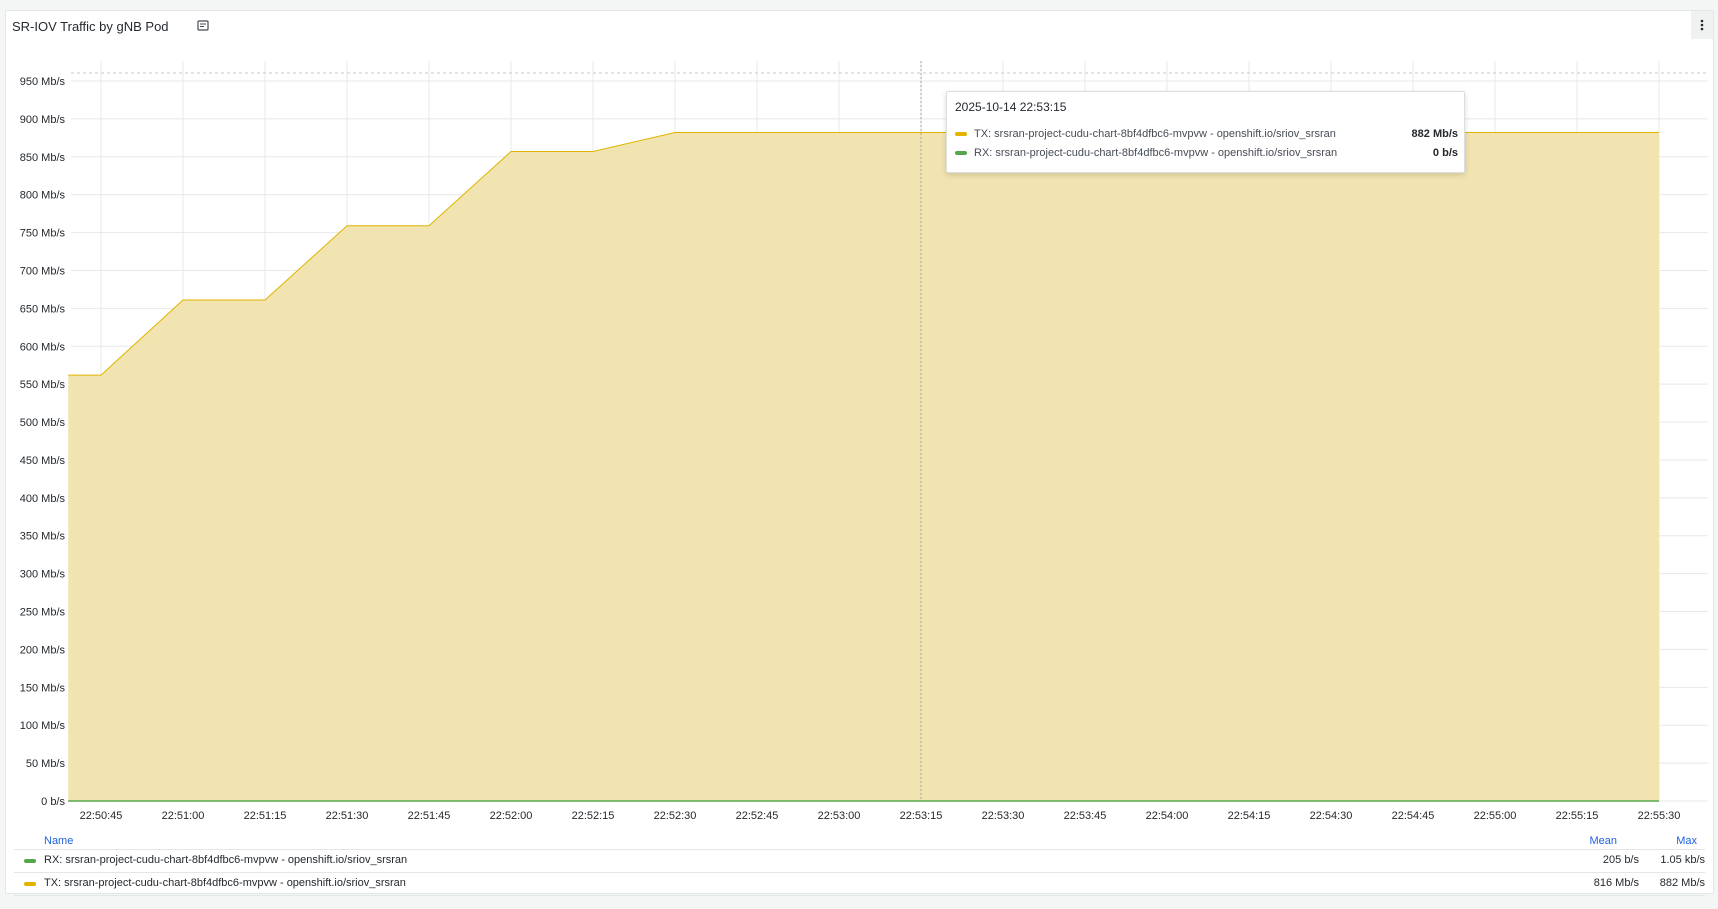 Image resolution: width=1718 pixels, height=909 pixels. Describe the element at coordinates (43, 575) in the screenshot. I see `y-tick-label: 300 Mb/s` at that location.